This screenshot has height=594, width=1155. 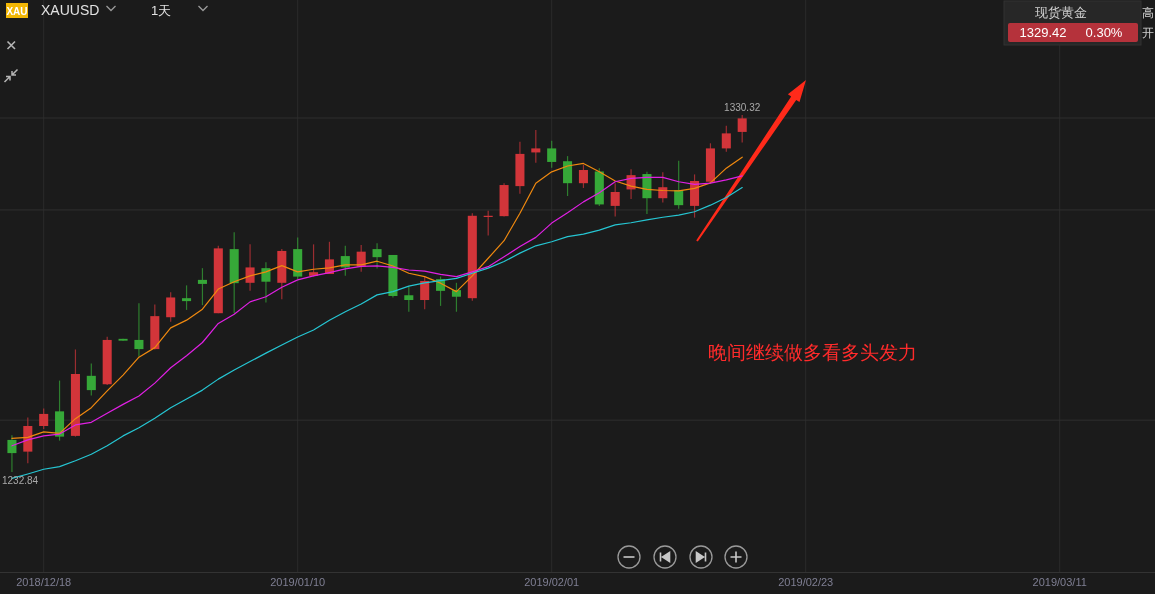 I want to click on x-tick-label: 2018/12/18, so click(x=44, y=582).